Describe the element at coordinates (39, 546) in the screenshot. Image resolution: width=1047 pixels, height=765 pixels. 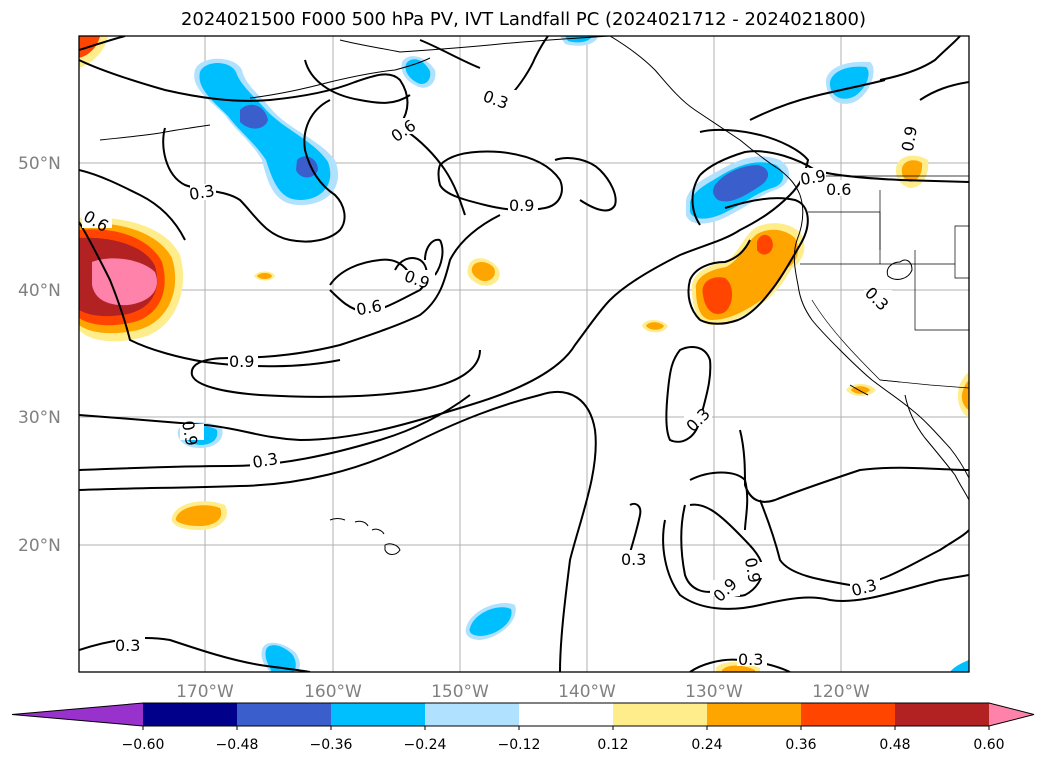
I see `lat-label: 20°N` at that location.